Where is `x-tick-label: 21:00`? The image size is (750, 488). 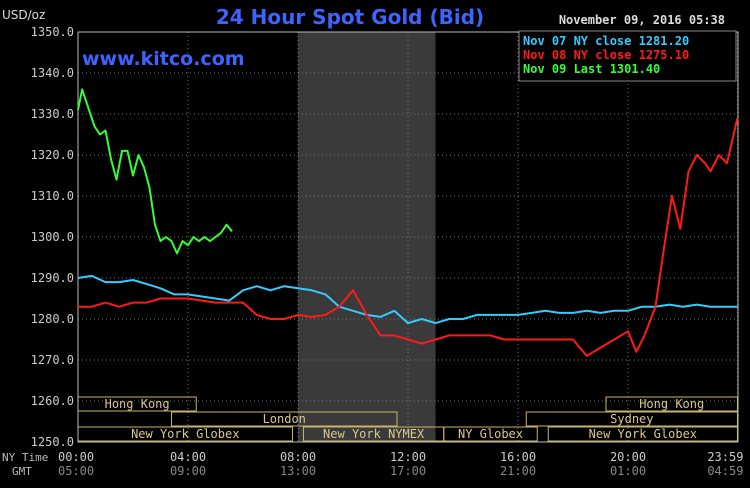
x-tick-label: 21:00 is located at coordinates (518, 471).